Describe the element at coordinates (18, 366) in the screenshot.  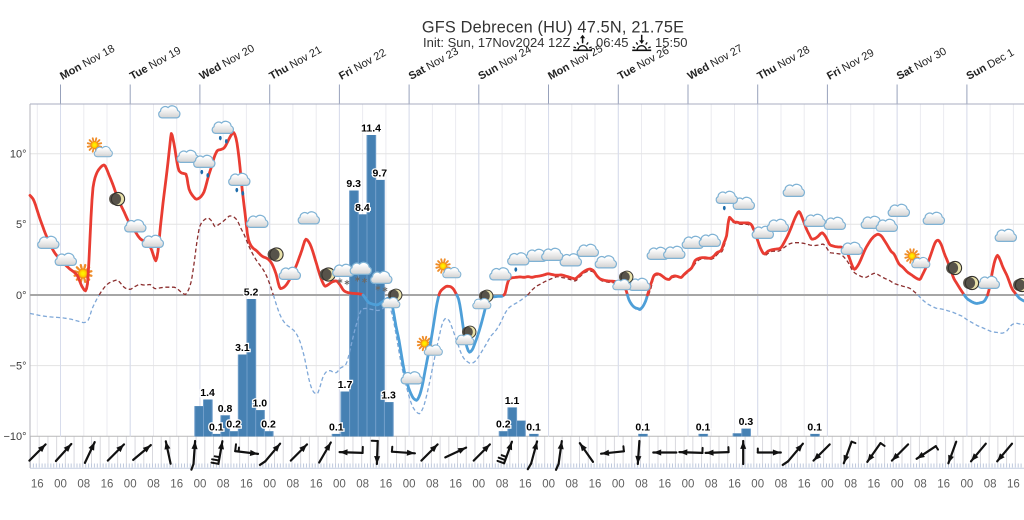
I see `svg-text: −5°` at that location.